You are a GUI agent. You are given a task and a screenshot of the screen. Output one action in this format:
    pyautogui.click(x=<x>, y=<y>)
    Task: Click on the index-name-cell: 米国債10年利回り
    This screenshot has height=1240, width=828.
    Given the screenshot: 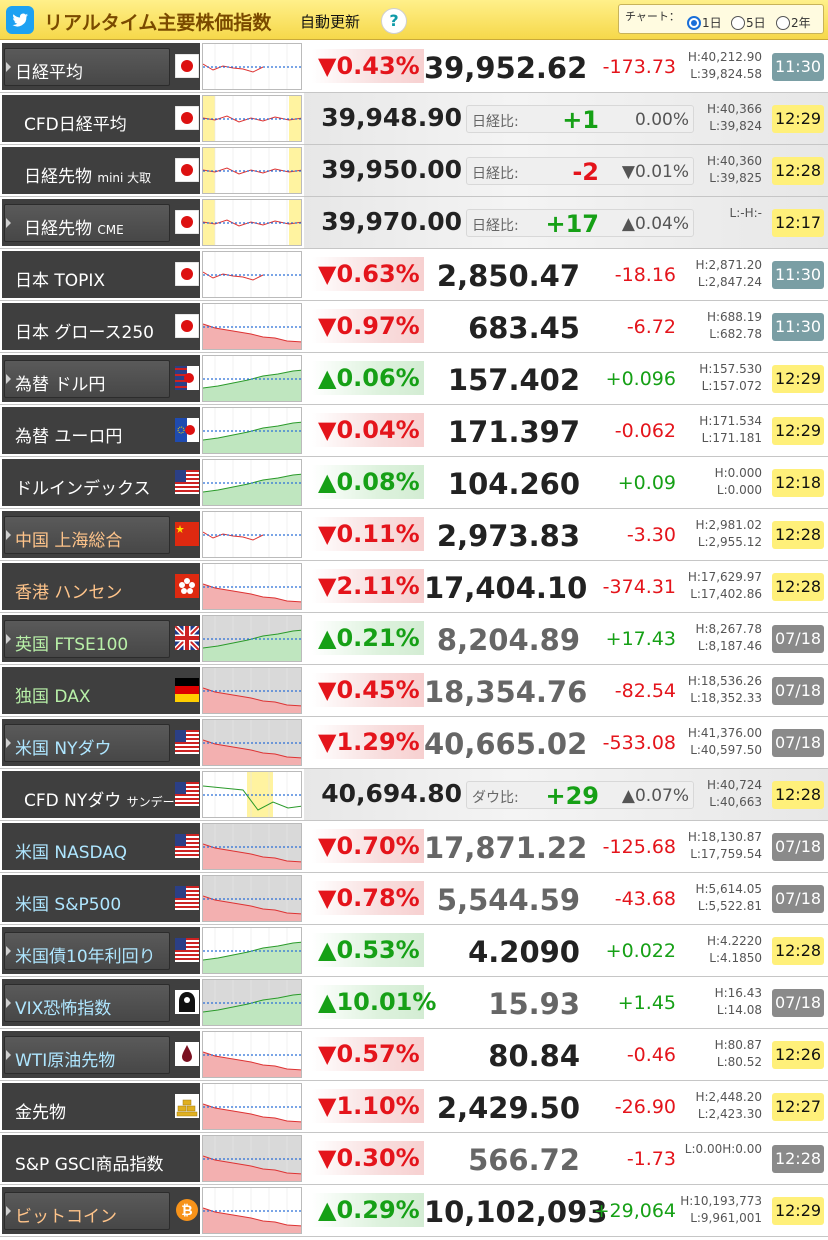 What is the action you would take?
    pyautogui.click(x=101, y=950)
    